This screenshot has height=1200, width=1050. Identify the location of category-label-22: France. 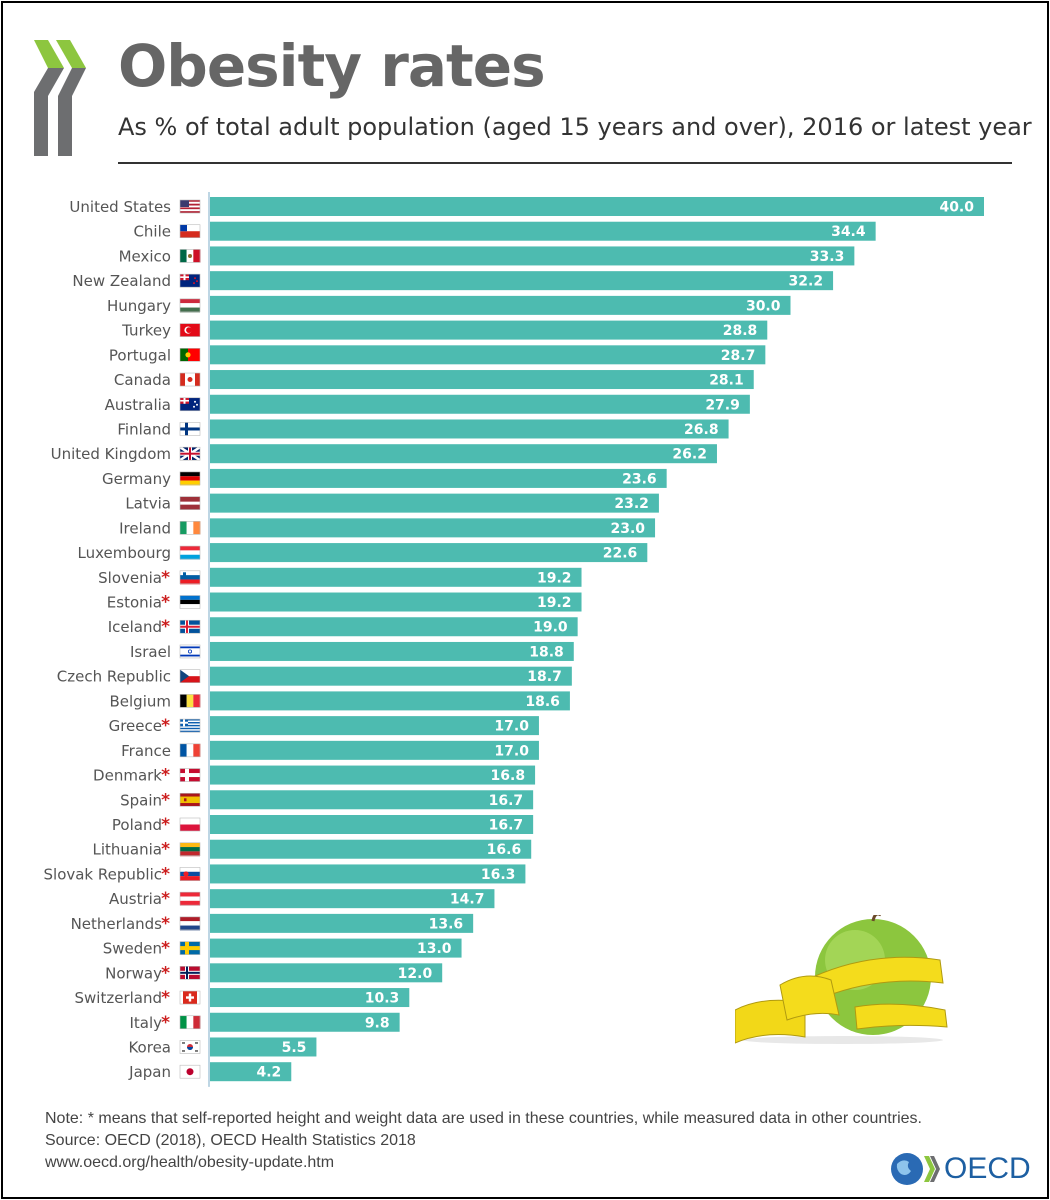
(146, 751).